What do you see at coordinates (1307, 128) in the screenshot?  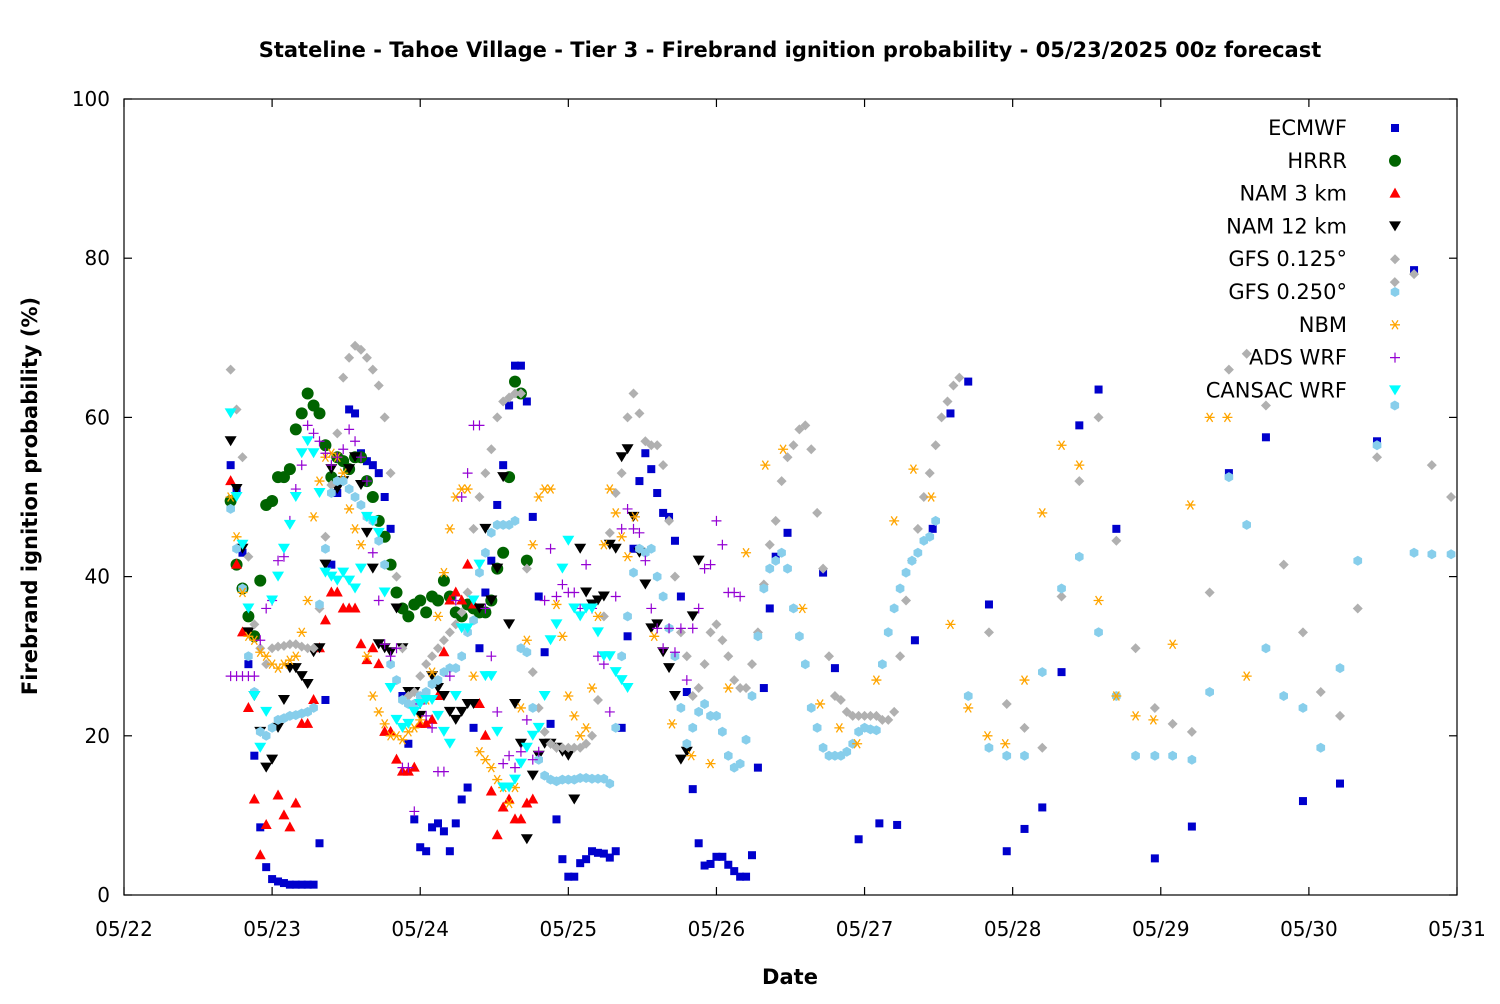 I see `legend-label: ECMWF` at bounding box center [1307, 128].